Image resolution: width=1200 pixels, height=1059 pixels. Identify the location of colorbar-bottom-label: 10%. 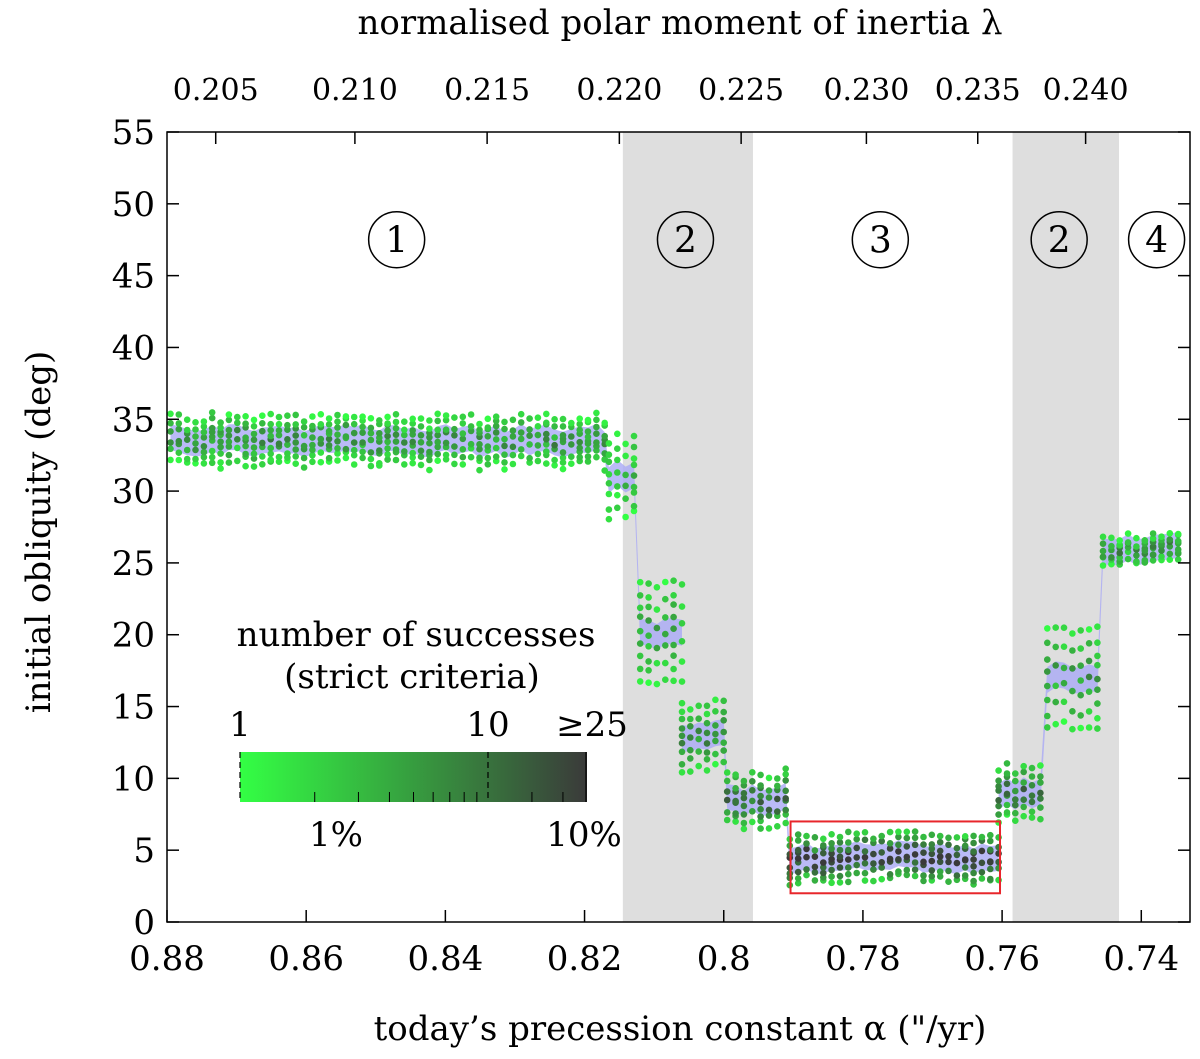
(584, 835).